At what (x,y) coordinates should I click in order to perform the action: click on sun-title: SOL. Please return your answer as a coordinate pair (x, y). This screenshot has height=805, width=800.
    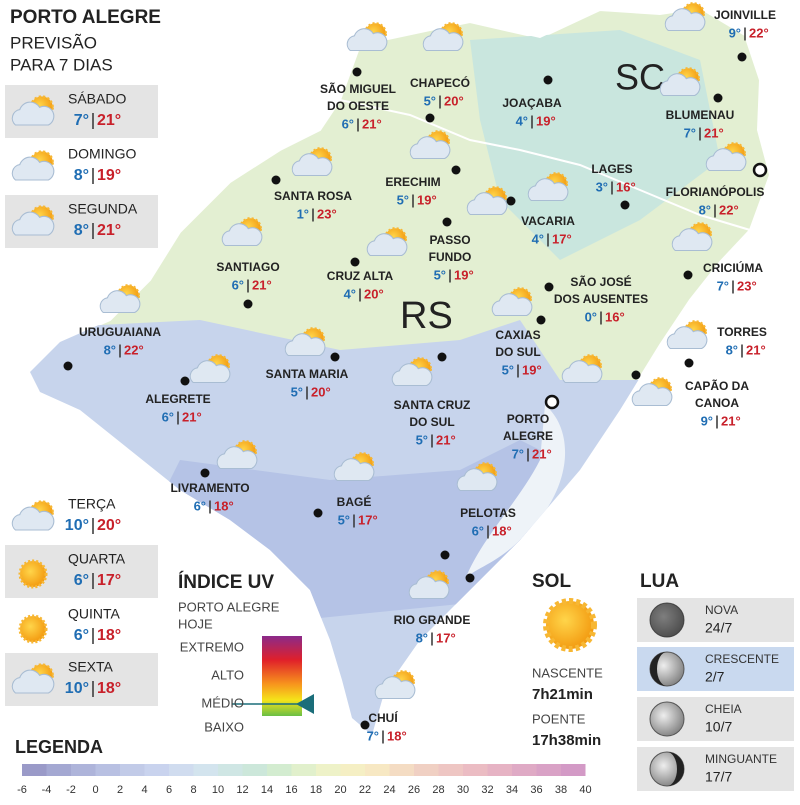
    Looking at the image, I should click on (551, 581).